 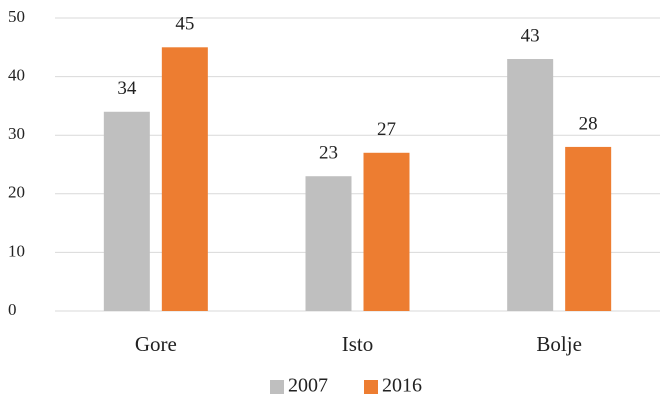 I want to click on data-label: 28, so click(x=588, y=123).